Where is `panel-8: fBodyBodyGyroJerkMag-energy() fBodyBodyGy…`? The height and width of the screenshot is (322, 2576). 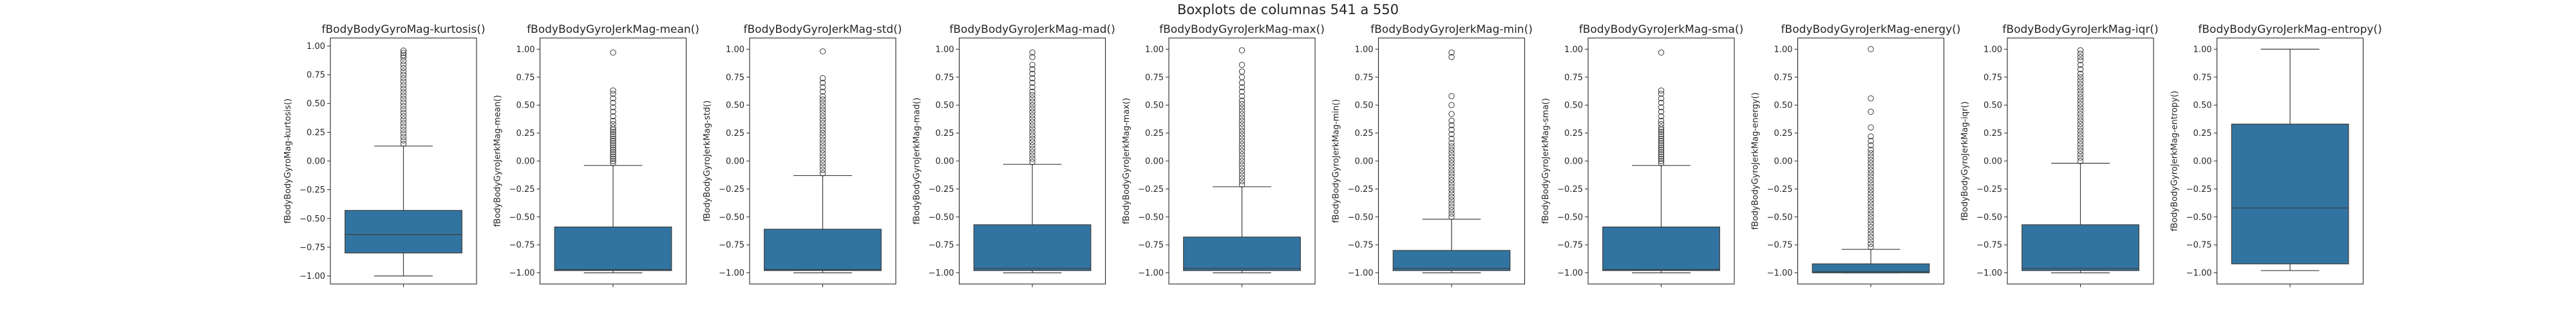 panel-8: fBodyBodyGyroJerkMag-energy() fBodyBodyGy… is located at coordinates (1855, 155).